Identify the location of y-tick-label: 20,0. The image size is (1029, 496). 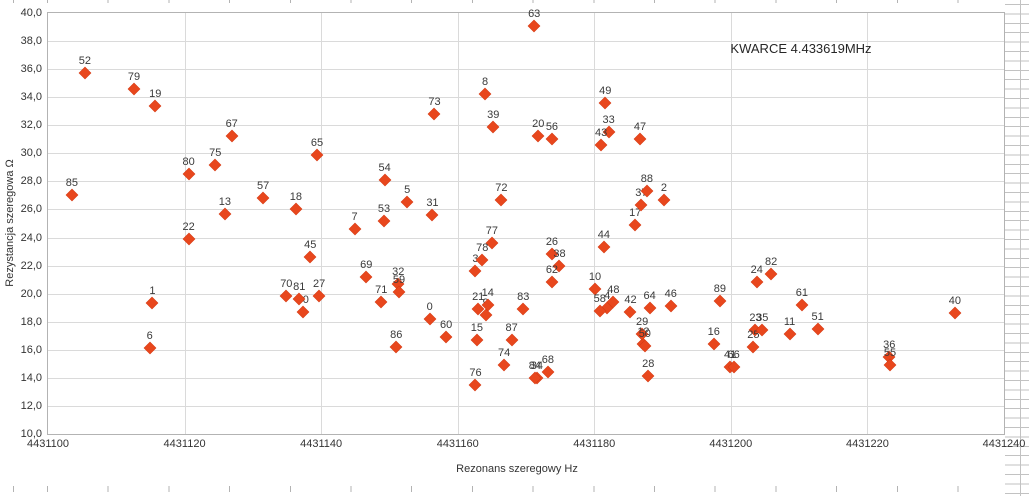
(31, 293).